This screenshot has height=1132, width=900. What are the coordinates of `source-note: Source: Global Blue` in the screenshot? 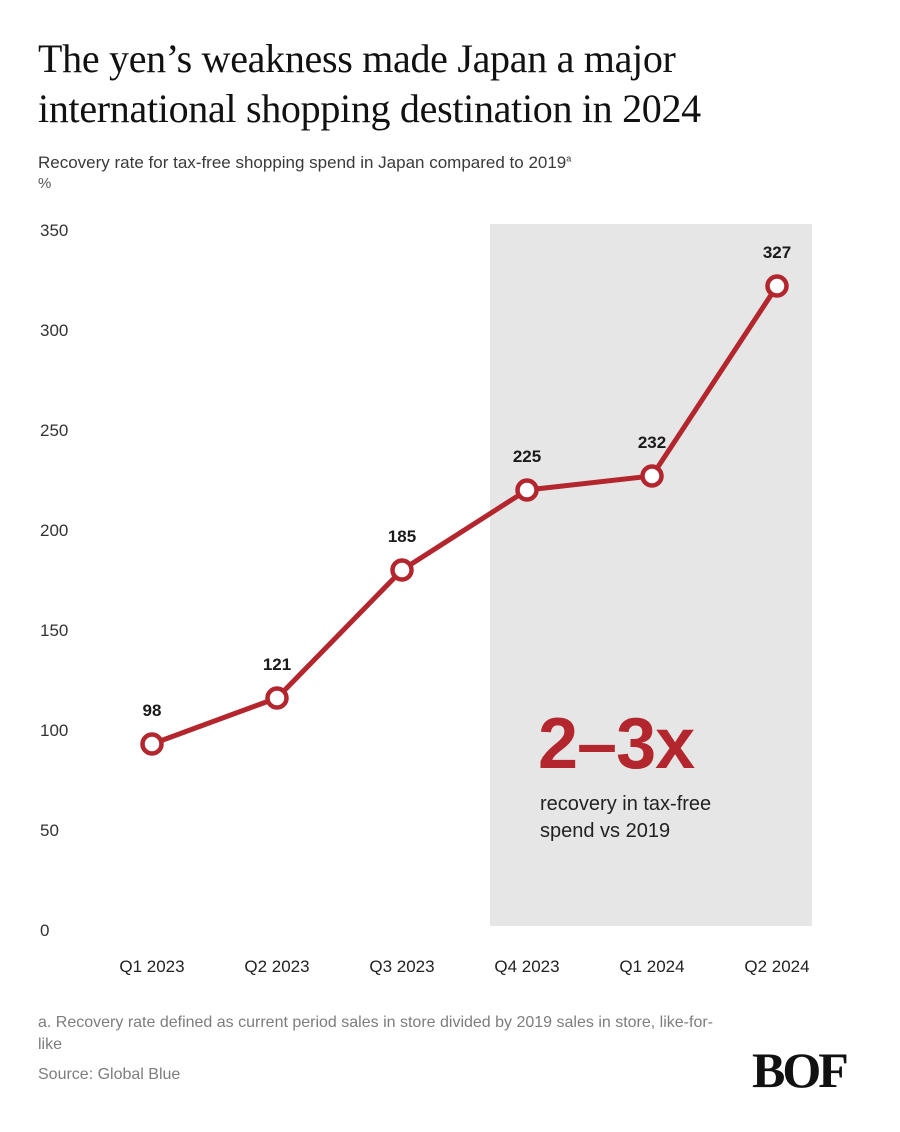 It's located at (109, 1074).